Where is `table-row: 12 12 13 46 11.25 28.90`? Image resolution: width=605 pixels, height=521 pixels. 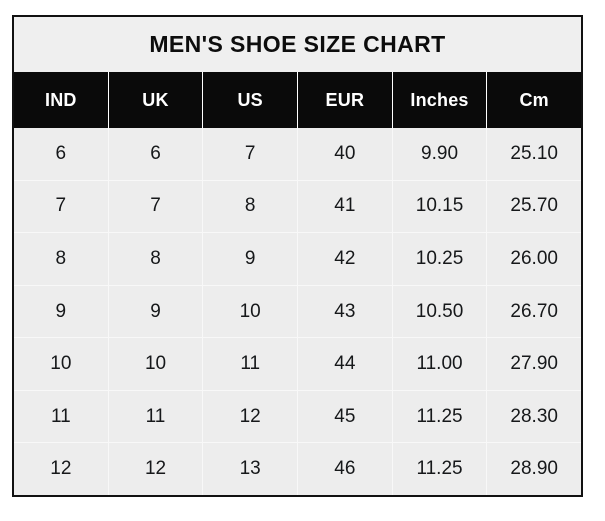 table-row: 12 12 13 46 11.25 28.90 is located at coordinates (297, 469).